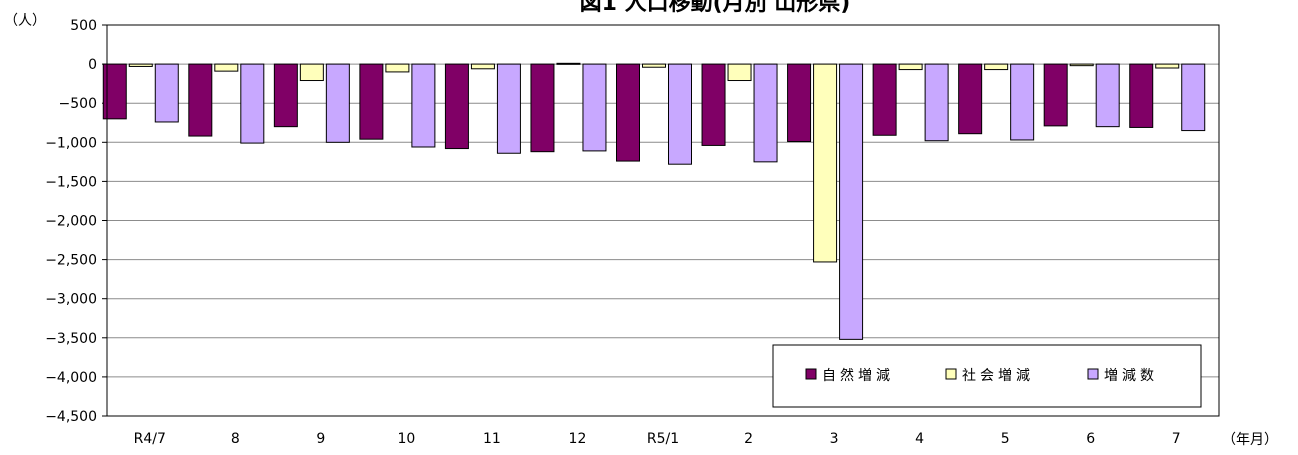 The image size is (1298, 455). What do you see at coordinates (92, 65) in the screenshot?
I see `y-tick-label: 0` at bounding box center [92, 65].